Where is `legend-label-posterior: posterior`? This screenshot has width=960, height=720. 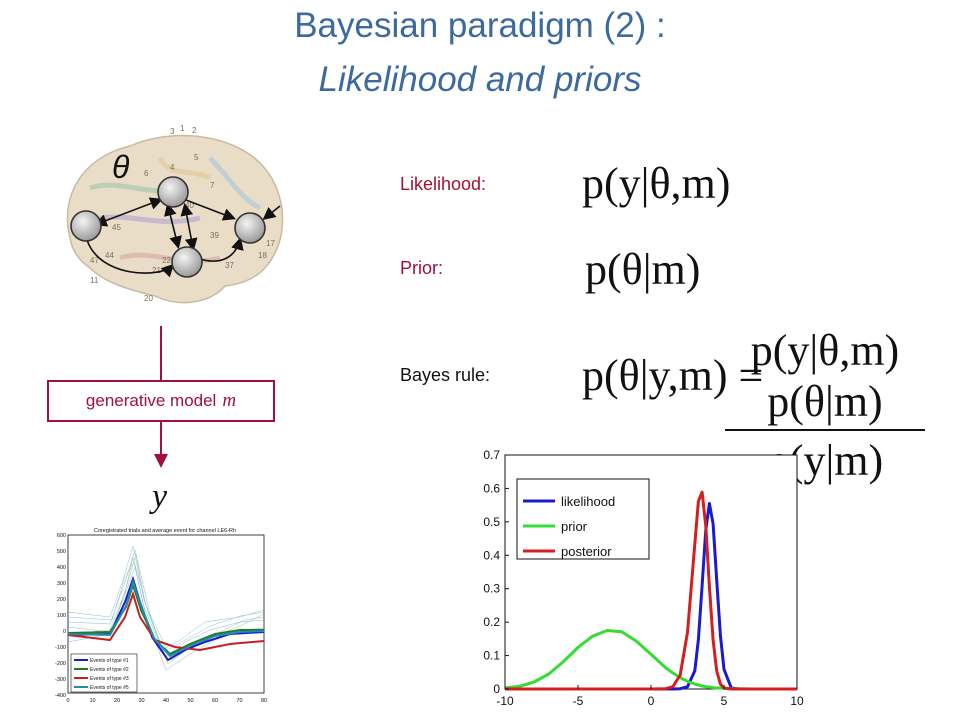 legend-label-posterior: posterior is located at coordinates (586, 551).